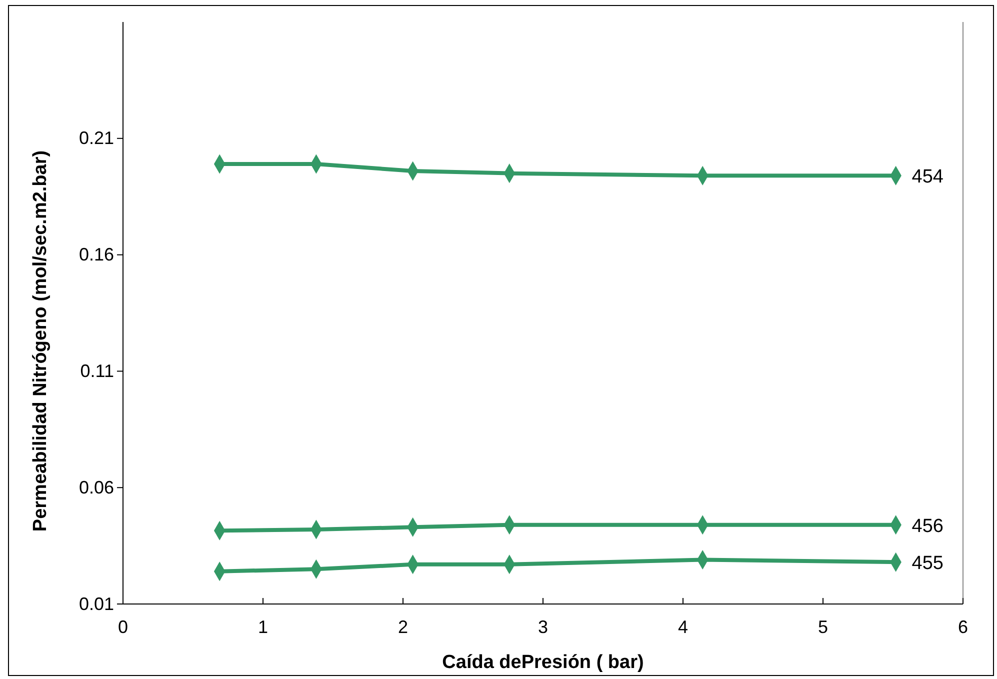 Image resolution: width=997 pixels, height=679 pixels. What do you see at coordinates (928, 526) in the screenshot?
I see `series-label: 456` at bounding box center [928, 526].